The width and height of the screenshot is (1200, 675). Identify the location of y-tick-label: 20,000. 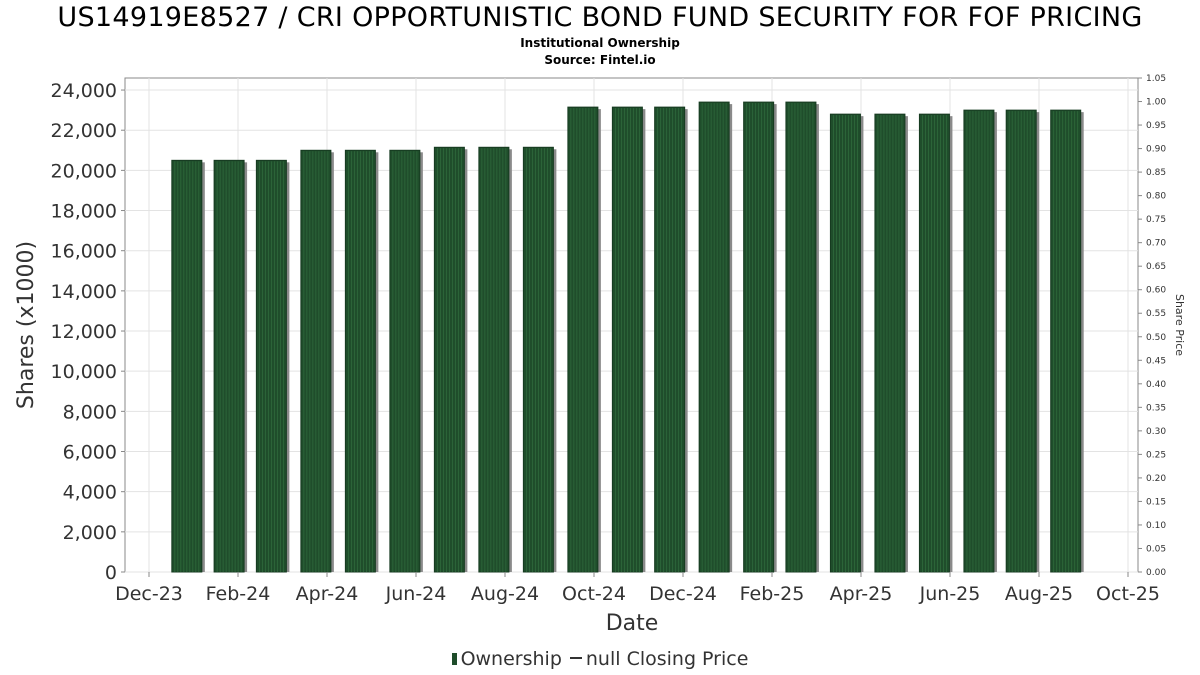
(84, 171).